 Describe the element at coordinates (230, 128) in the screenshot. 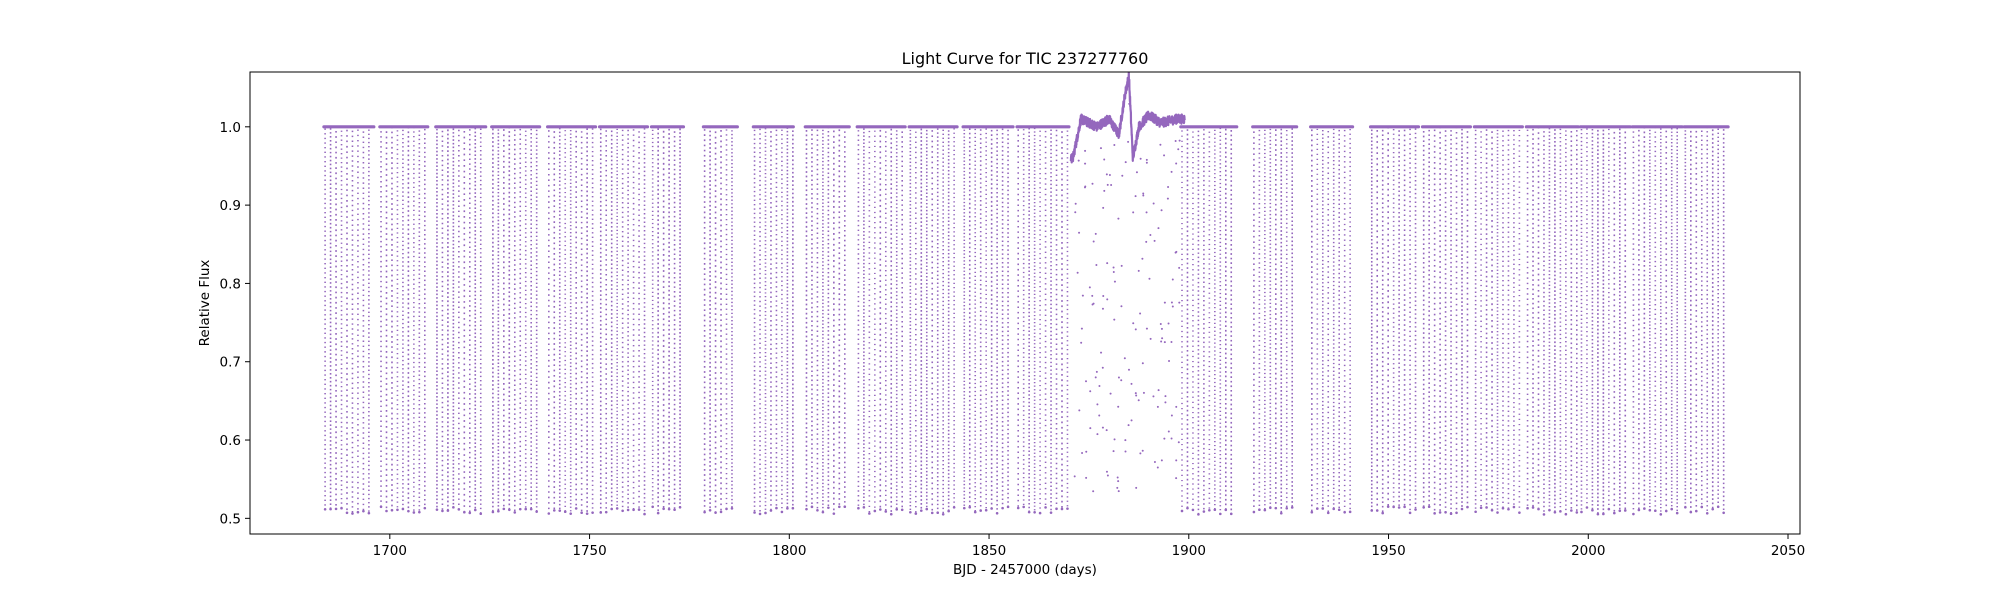

I see `y-tick-label: 1.0` at that location.